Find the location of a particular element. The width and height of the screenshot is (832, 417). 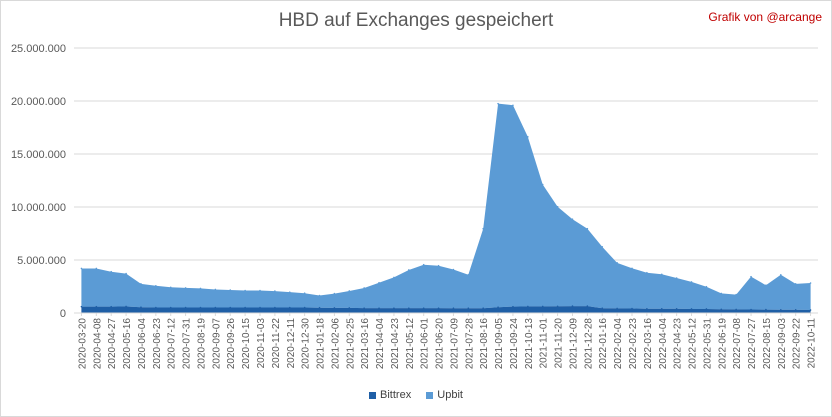

chart-title: HBD auf Exchanges gespeichert is located at coordinates (416, 20).